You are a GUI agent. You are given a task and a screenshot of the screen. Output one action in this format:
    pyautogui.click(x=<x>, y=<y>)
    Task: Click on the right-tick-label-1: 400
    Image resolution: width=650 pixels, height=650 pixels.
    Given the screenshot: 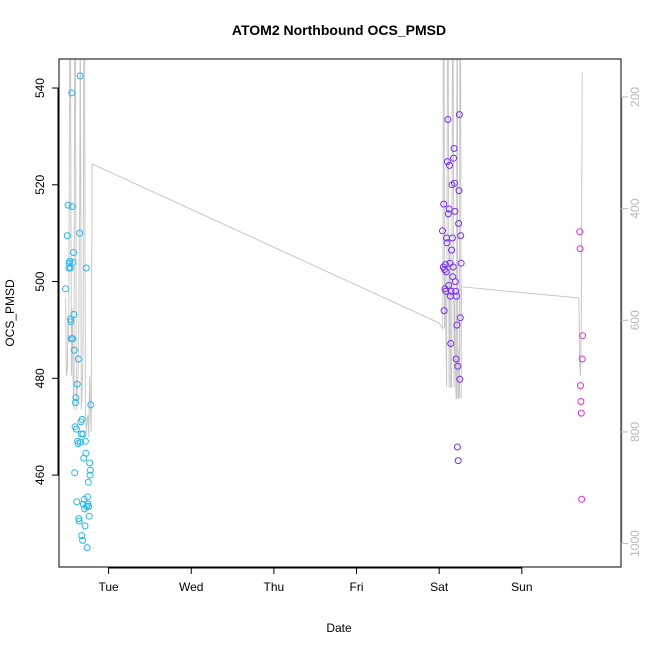 What is the action you would take?
    pyautogui.click(x=635, y=208)
    